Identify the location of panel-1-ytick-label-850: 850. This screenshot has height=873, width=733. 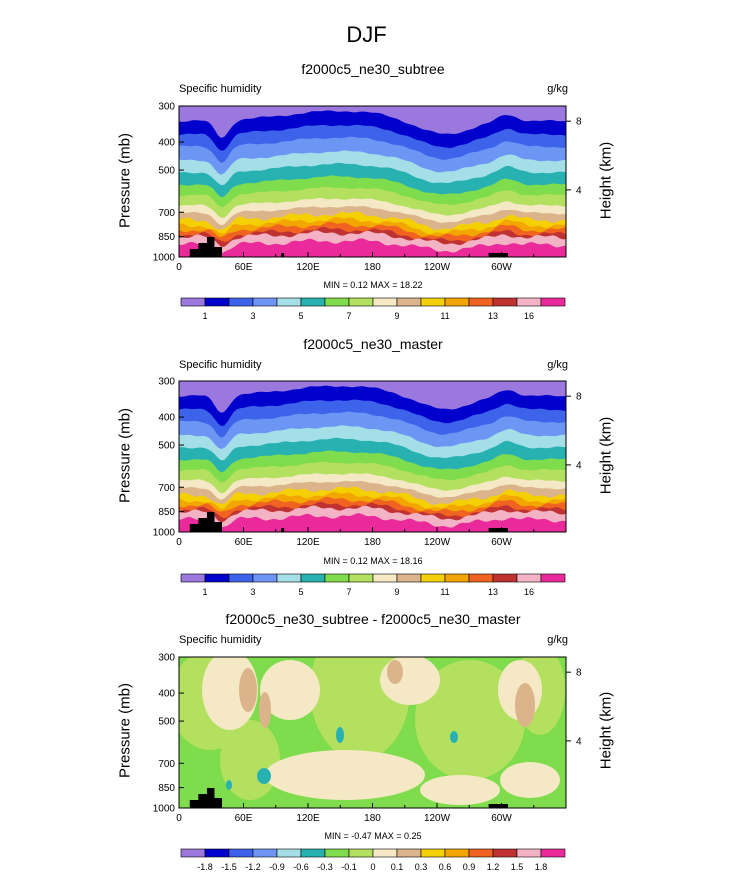
(166, 237).